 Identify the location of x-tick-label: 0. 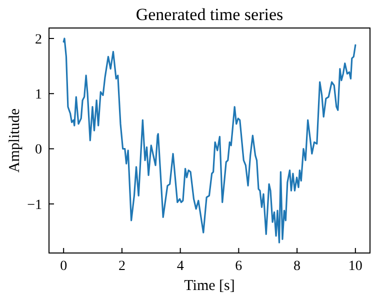
(64, 266).